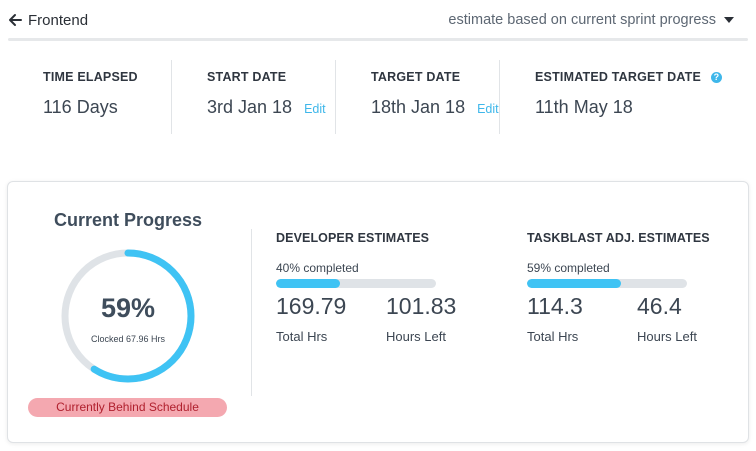 This screenshot has width=756, height=451. I want to click on developer-total-hrs: 169.79, so click(311, 306).